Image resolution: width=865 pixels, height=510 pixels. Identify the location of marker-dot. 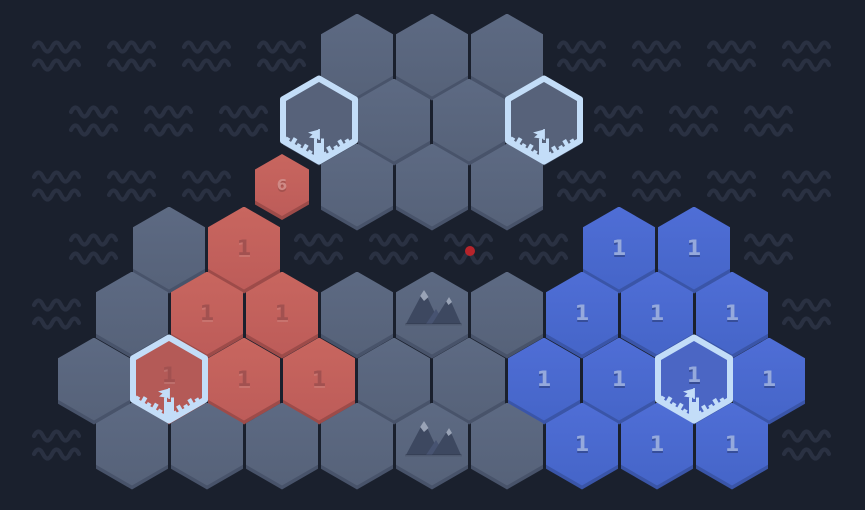
(470, 251).